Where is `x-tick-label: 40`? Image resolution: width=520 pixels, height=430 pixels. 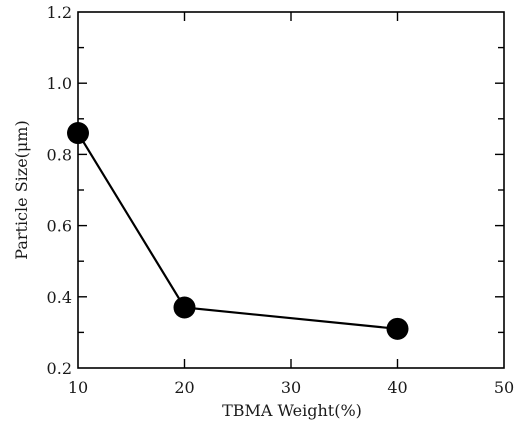
x-tick-label: 40 is located at coordinates (397, 387).